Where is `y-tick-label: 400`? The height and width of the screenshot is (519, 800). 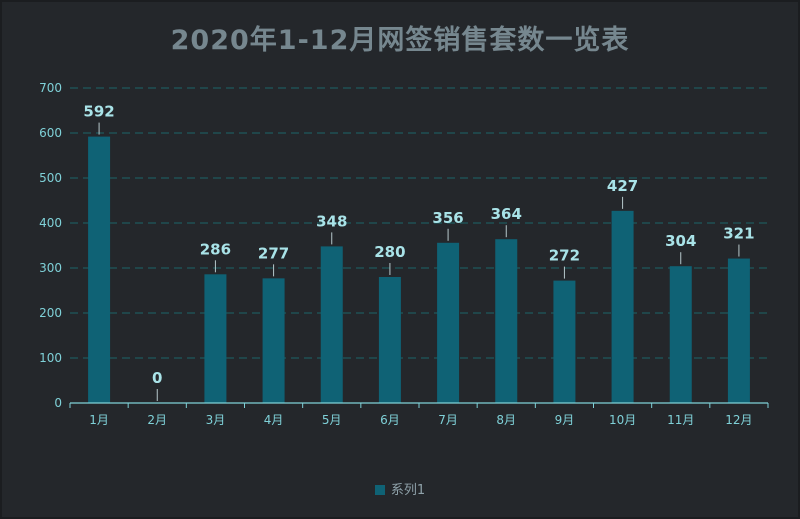
y-tick-label: 400 is located at coordinates (50, 223).